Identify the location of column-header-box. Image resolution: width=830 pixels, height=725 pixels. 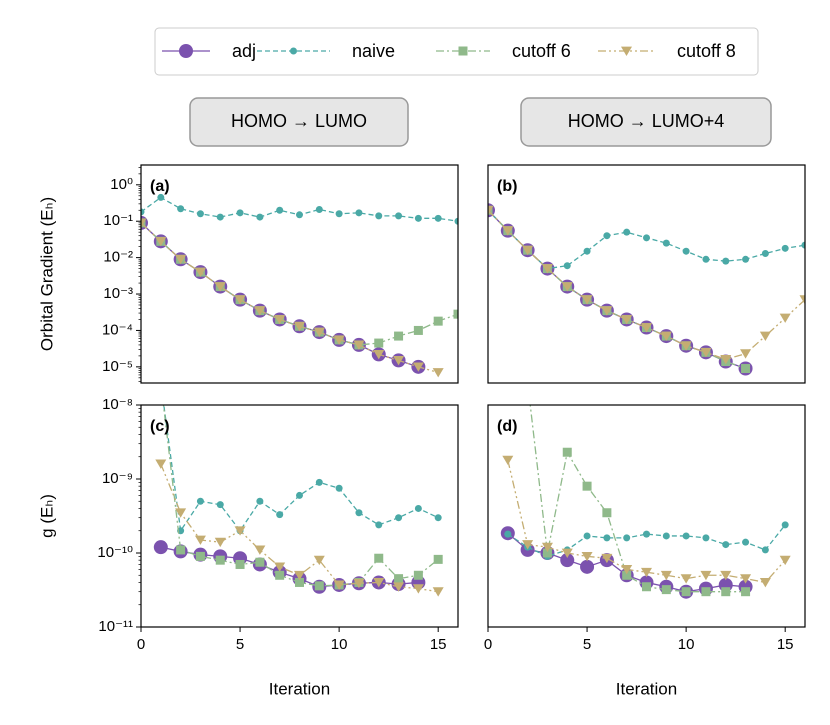
(299, 122).